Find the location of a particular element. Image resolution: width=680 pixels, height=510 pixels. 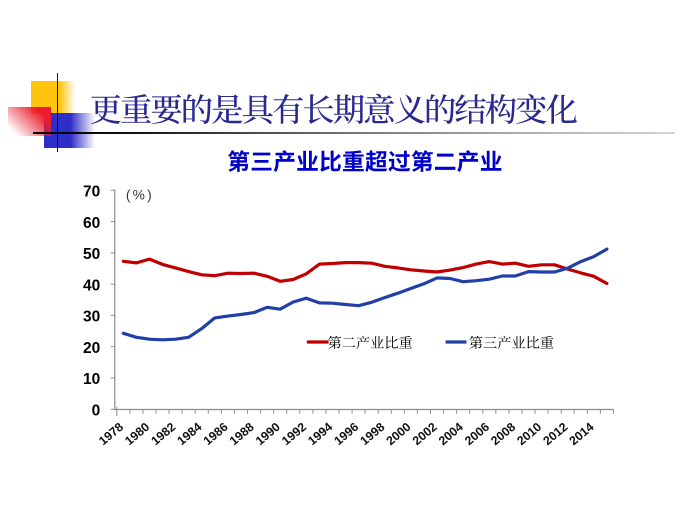

svg-text: 2010 is located at coordinates (529, 434).